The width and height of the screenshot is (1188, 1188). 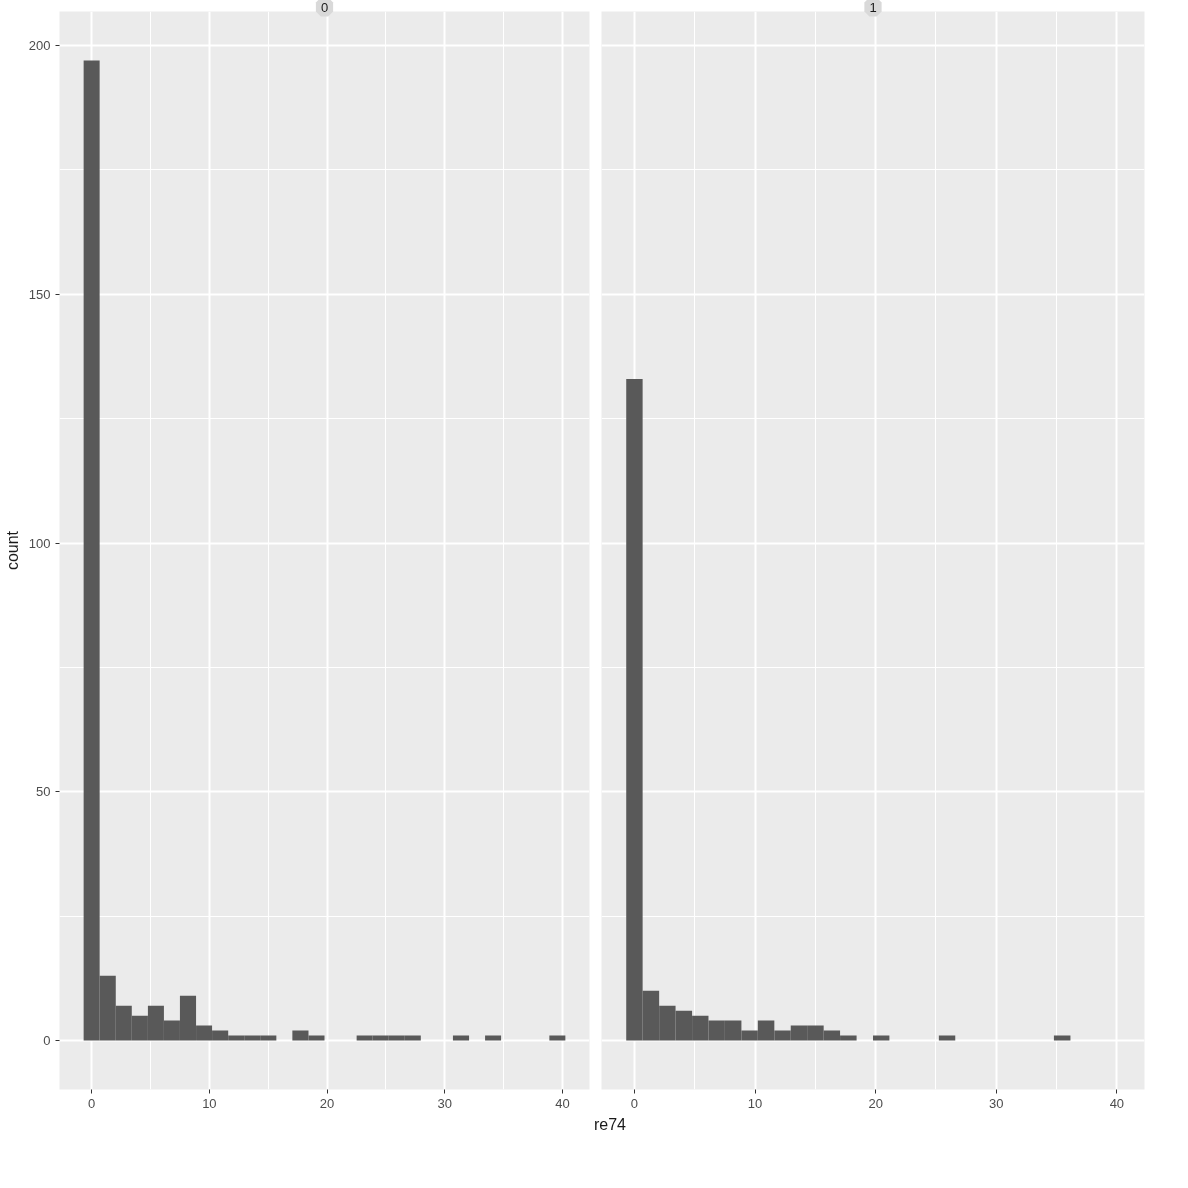 What do you see at coordinates (12, 550) in the screenshot?
I see `y-axis-title: count` at bounding box center [12, 550].